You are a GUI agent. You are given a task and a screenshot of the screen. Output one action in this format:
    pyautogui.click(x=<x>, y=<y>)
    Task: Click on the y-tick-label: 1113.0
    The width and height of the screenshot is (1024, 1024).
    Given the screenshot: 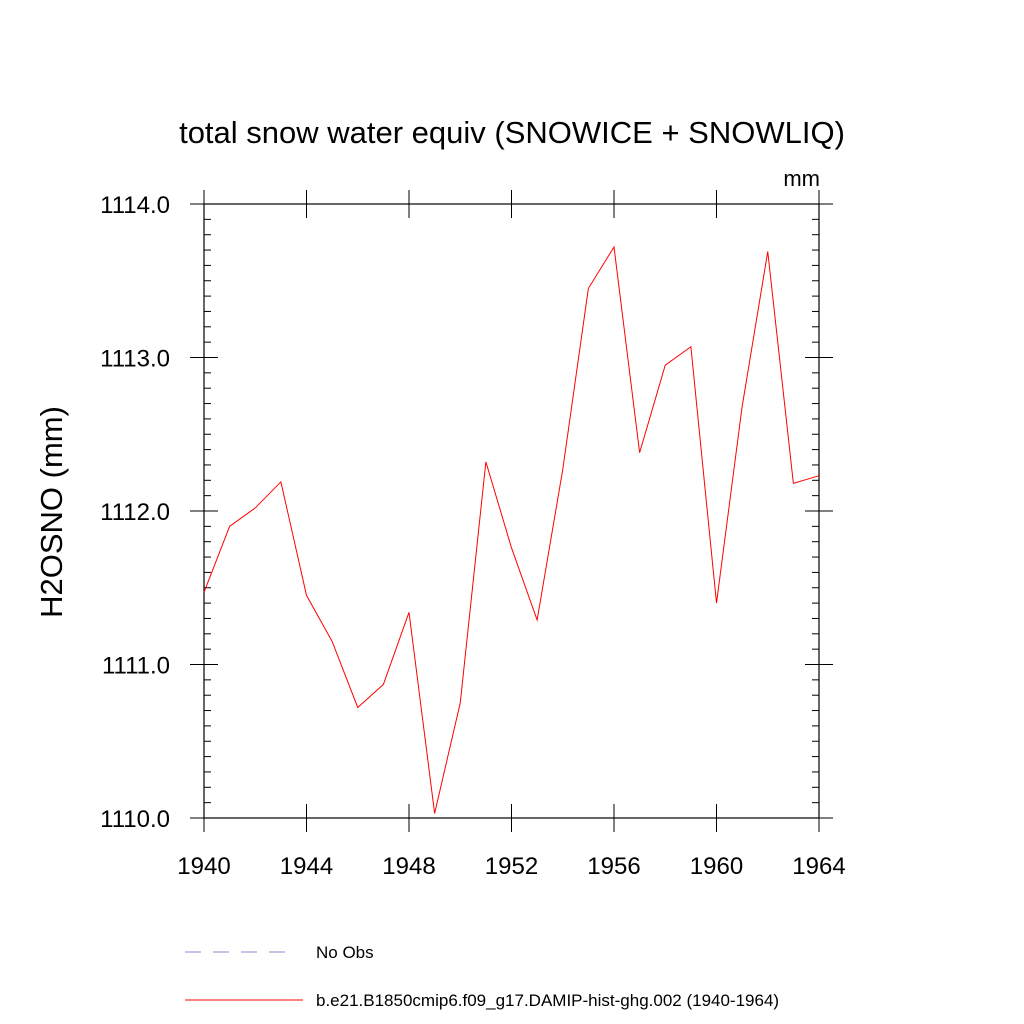 What is the action you would take?
    pyautogui.click(x=135, y=359)
    